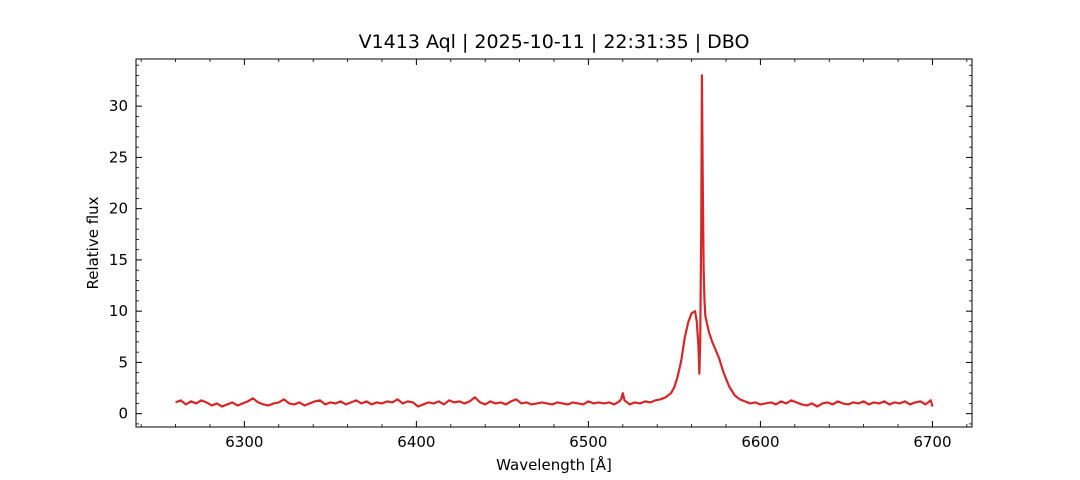  I want to click on y-tick-label: 20, so click(118, 209).